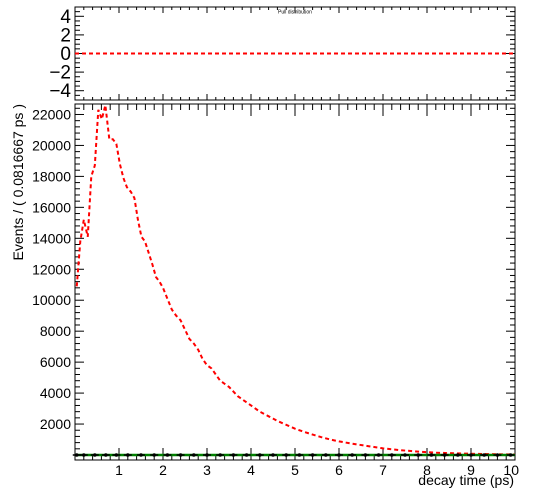 The height and width of the screenshot is (500, 547). I want to click on x-tick-label: 8, so click(427, 470).